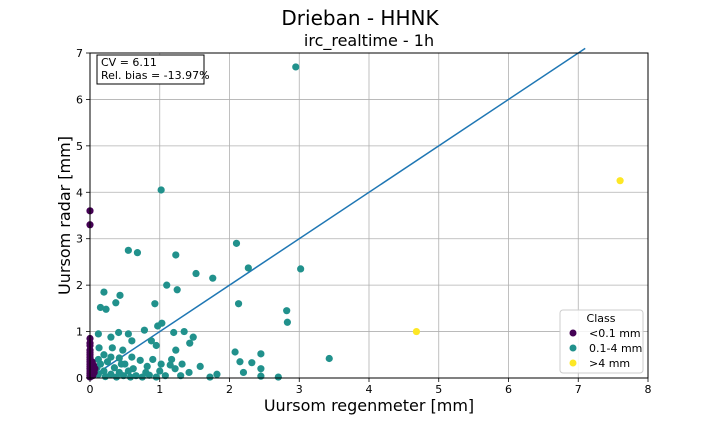  What do you see at coordinates (79, 99) in the screenshot?
I see `y-tick-label: 6` at bounding box center [79, 99].